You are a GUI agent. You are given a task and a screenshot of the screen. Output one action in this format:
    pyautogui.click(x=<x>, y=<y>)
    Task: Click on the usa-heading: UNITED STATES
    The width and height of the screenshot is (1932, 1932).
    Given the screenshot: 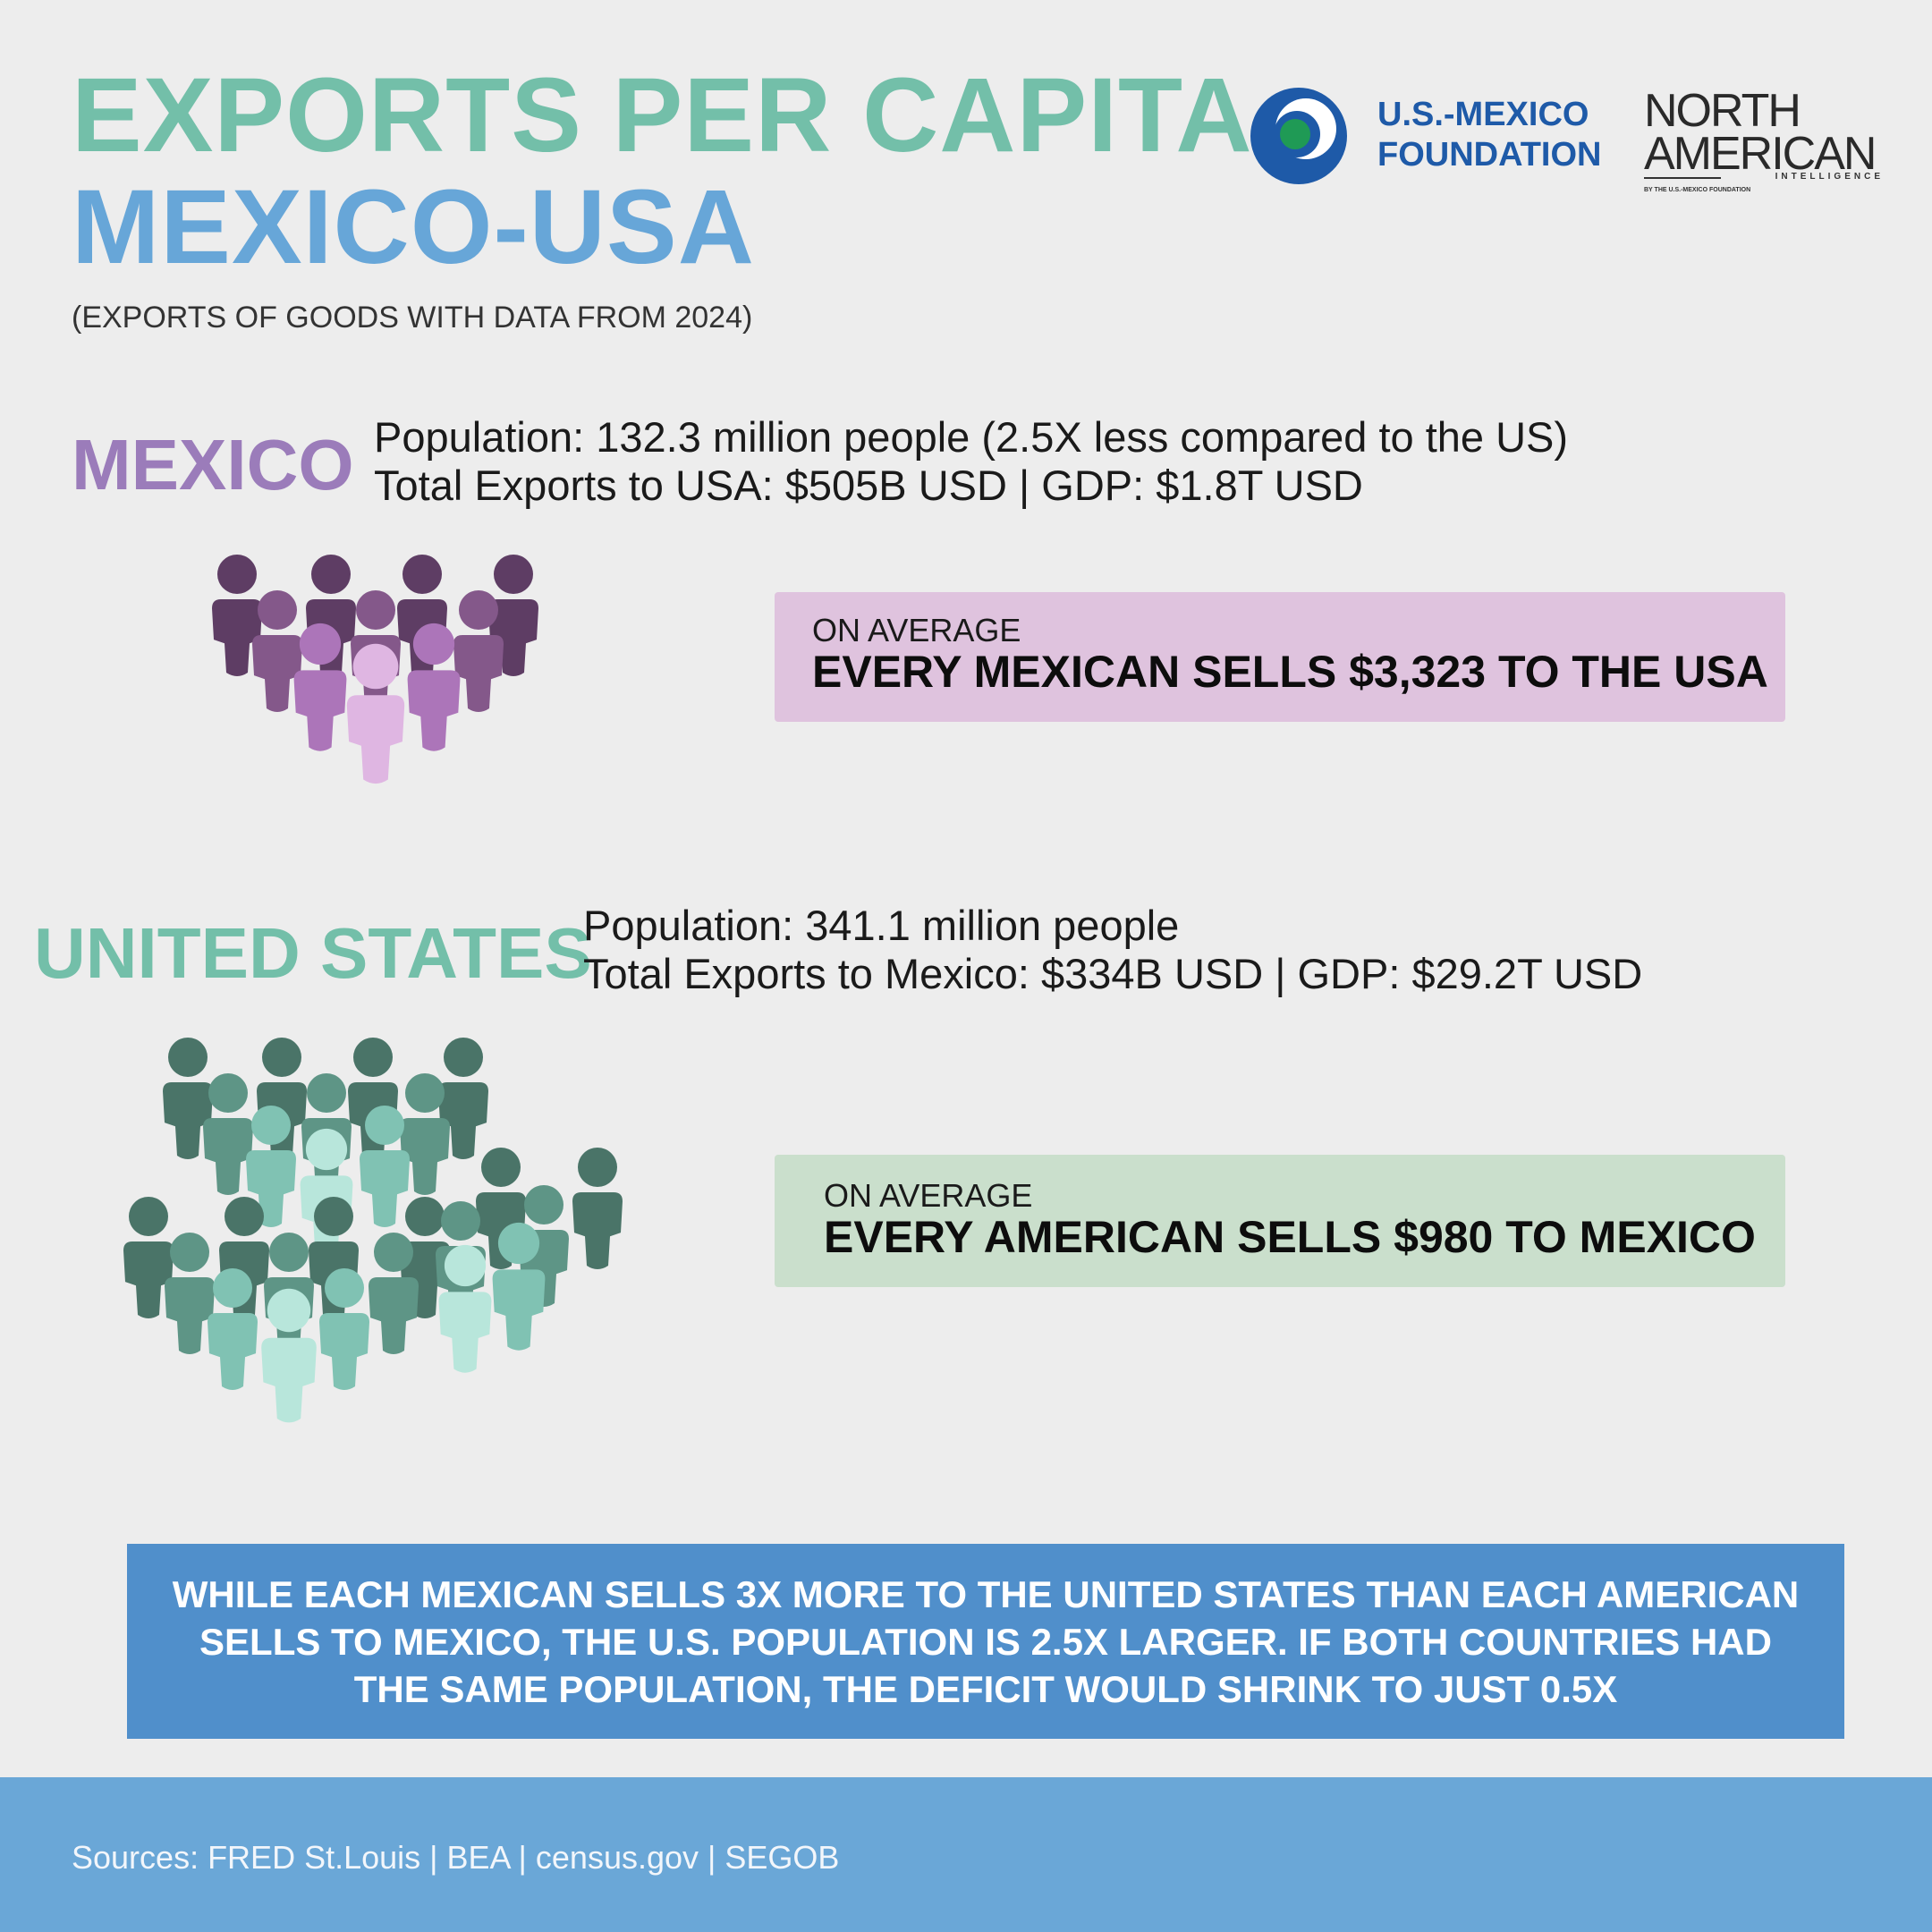 What is the action you would take?
    pyautogui.click(x=313, y=953)
    